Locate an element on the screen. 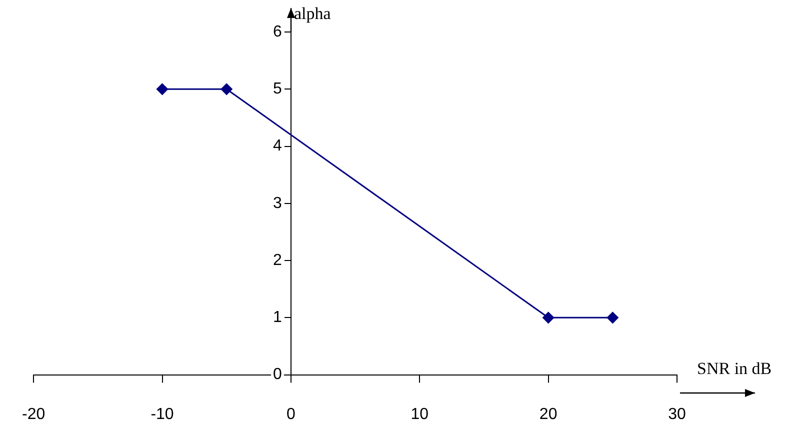 This screenshot has height=446, width=812. x-tick-label: 10 is located at coordinates (419, 414).